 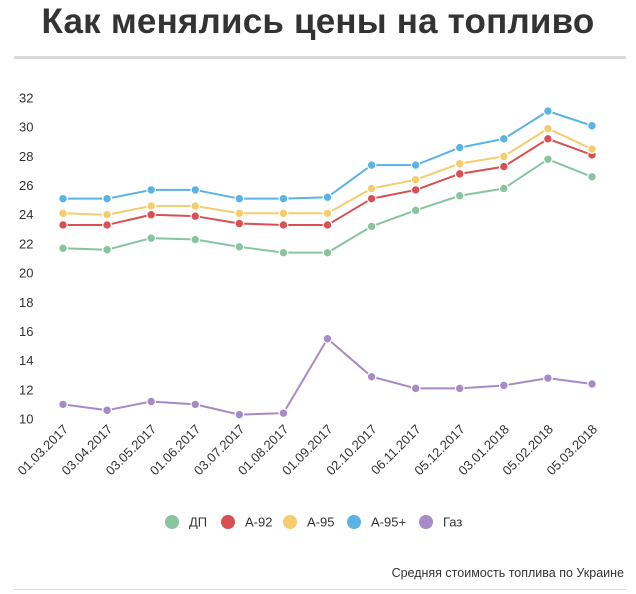 What do you see at coordinates (26, 127) in the screenshot?
I see `y-tick-label: 30` at bounding box center [26, 127].